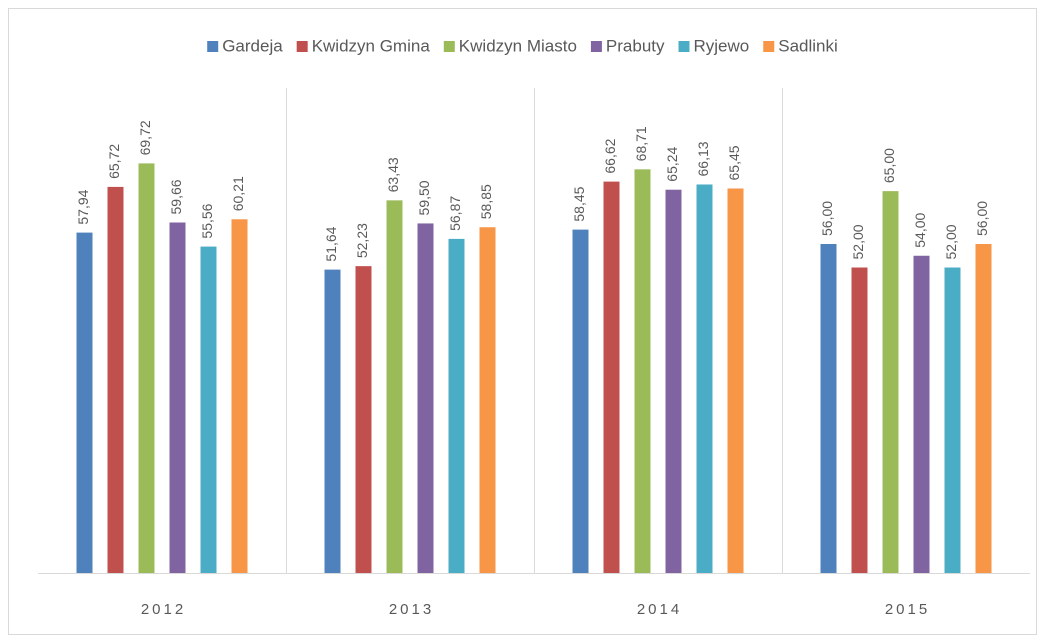  What do you see at coordinates (411, 609) in the screenshot?
I see `x-tick-label: 2013` at bounding box center [411, 609].